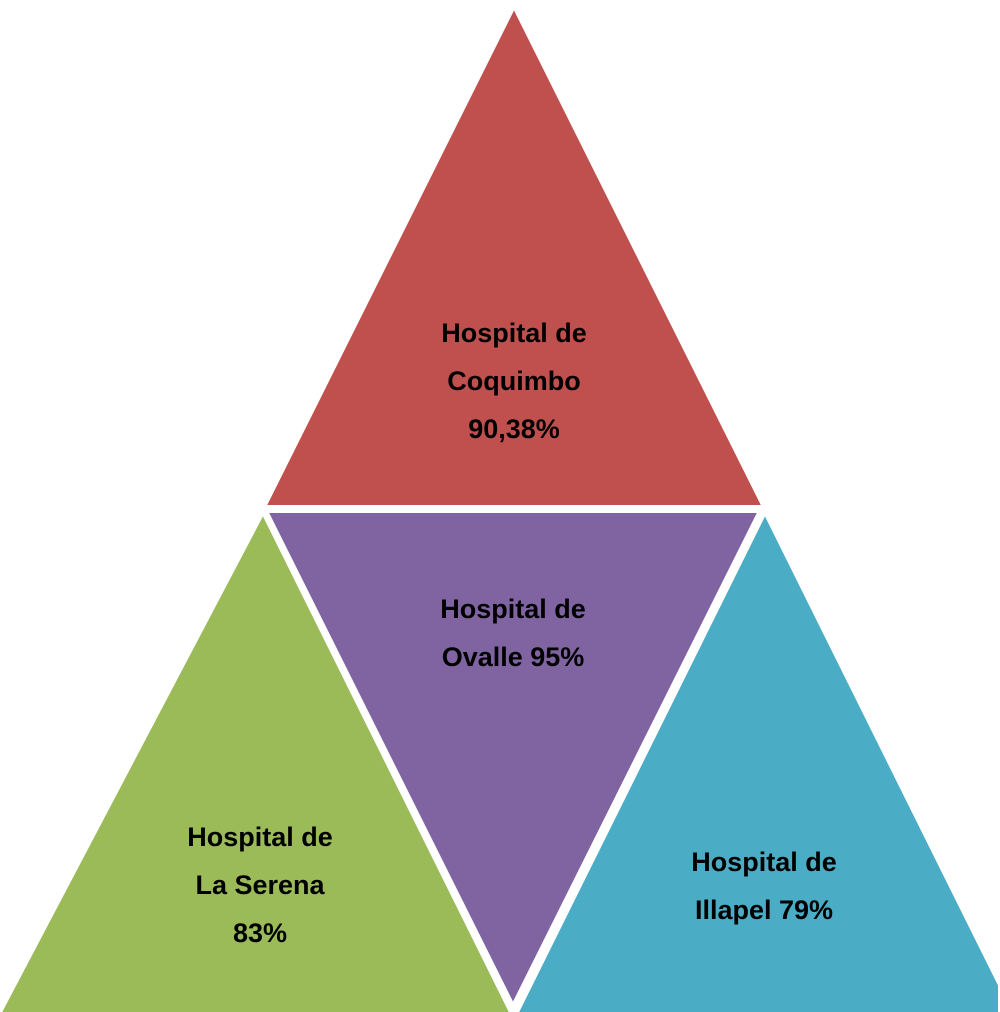 The height and width of the screenshot is (1012, 1000). What do you see at coordinates (514, 429) in the screenshot?
I see `node-label: 90,38%` at bounding box center [514, 429].